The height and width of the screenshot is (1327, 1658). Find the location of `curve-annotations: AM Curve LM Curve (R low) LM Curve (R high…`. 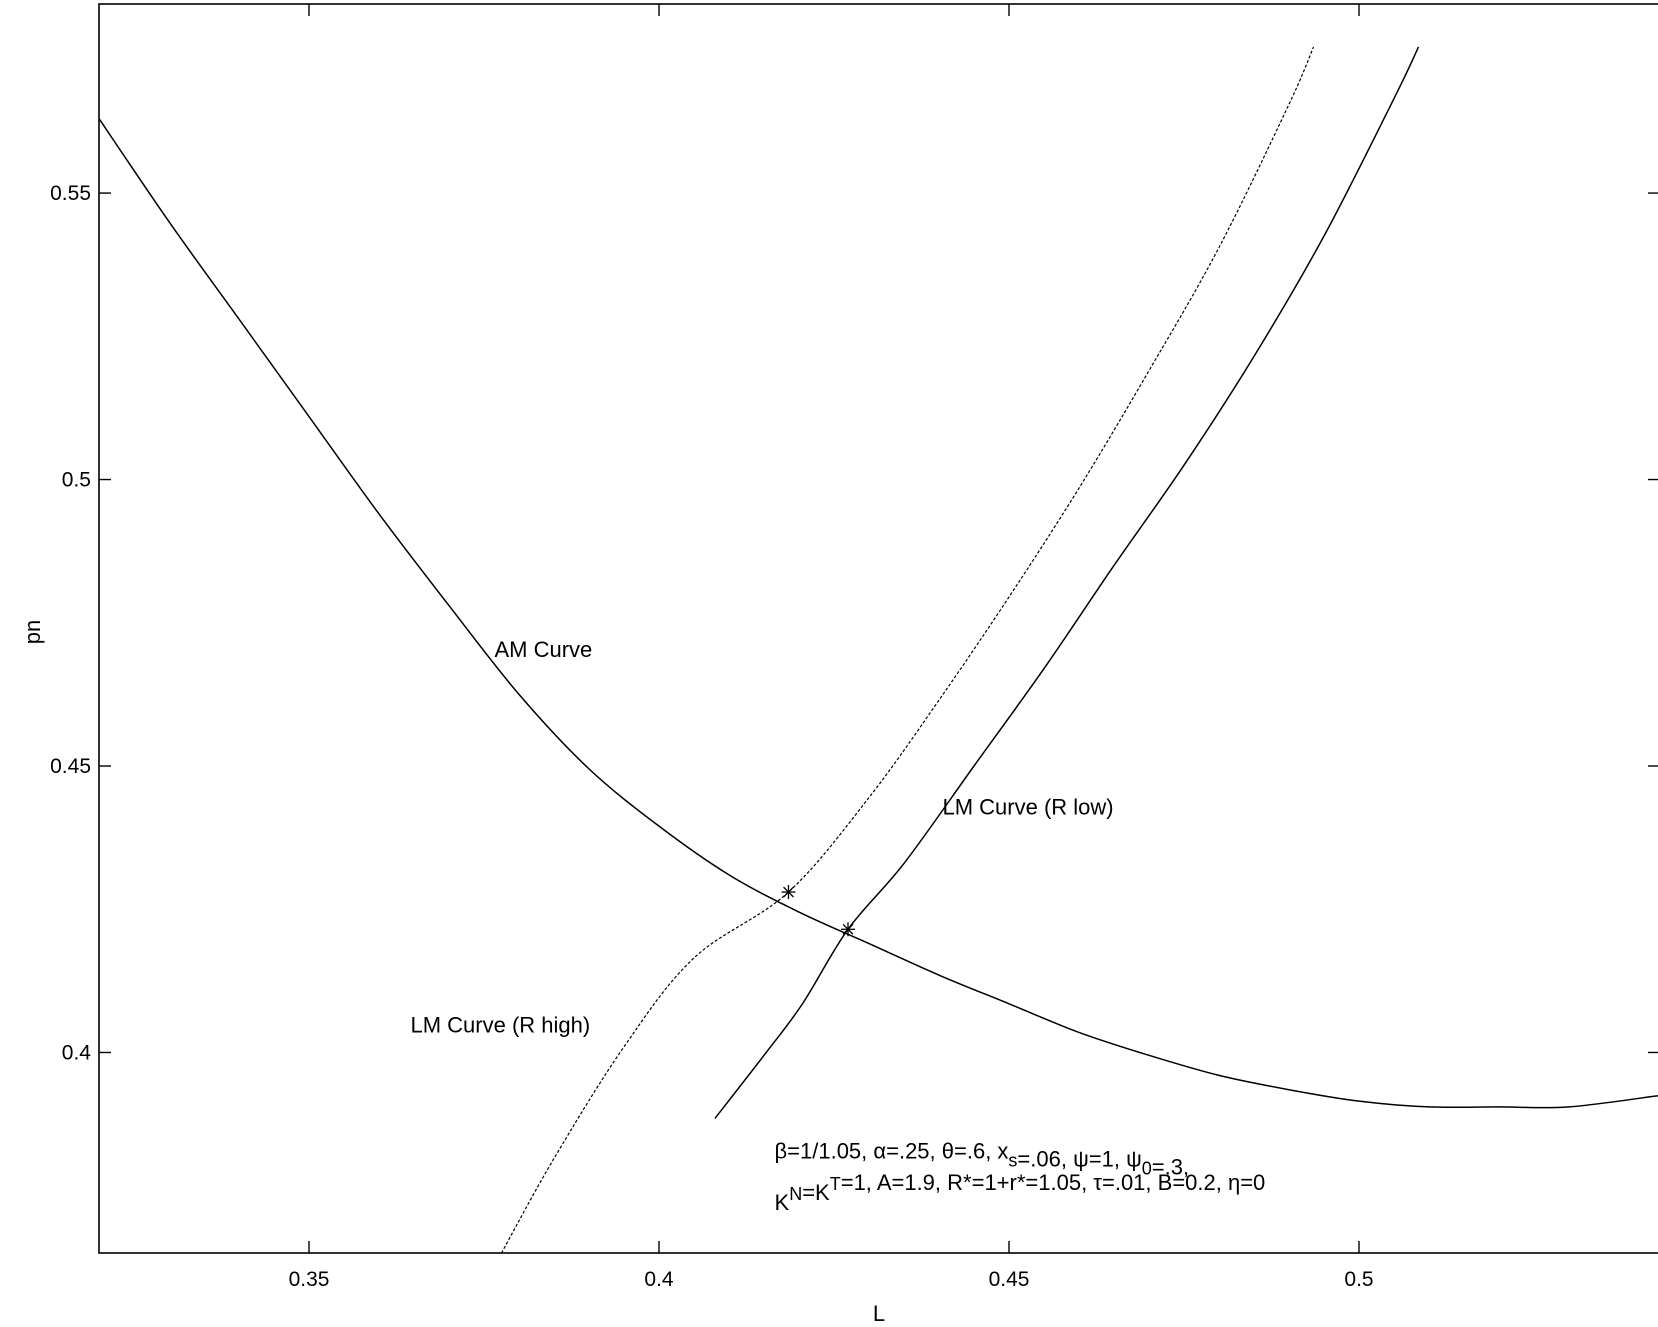

curve-annotations: AM Curve LM Curve (R low) LM Curve (R high… is located at coordinates (762, 837).